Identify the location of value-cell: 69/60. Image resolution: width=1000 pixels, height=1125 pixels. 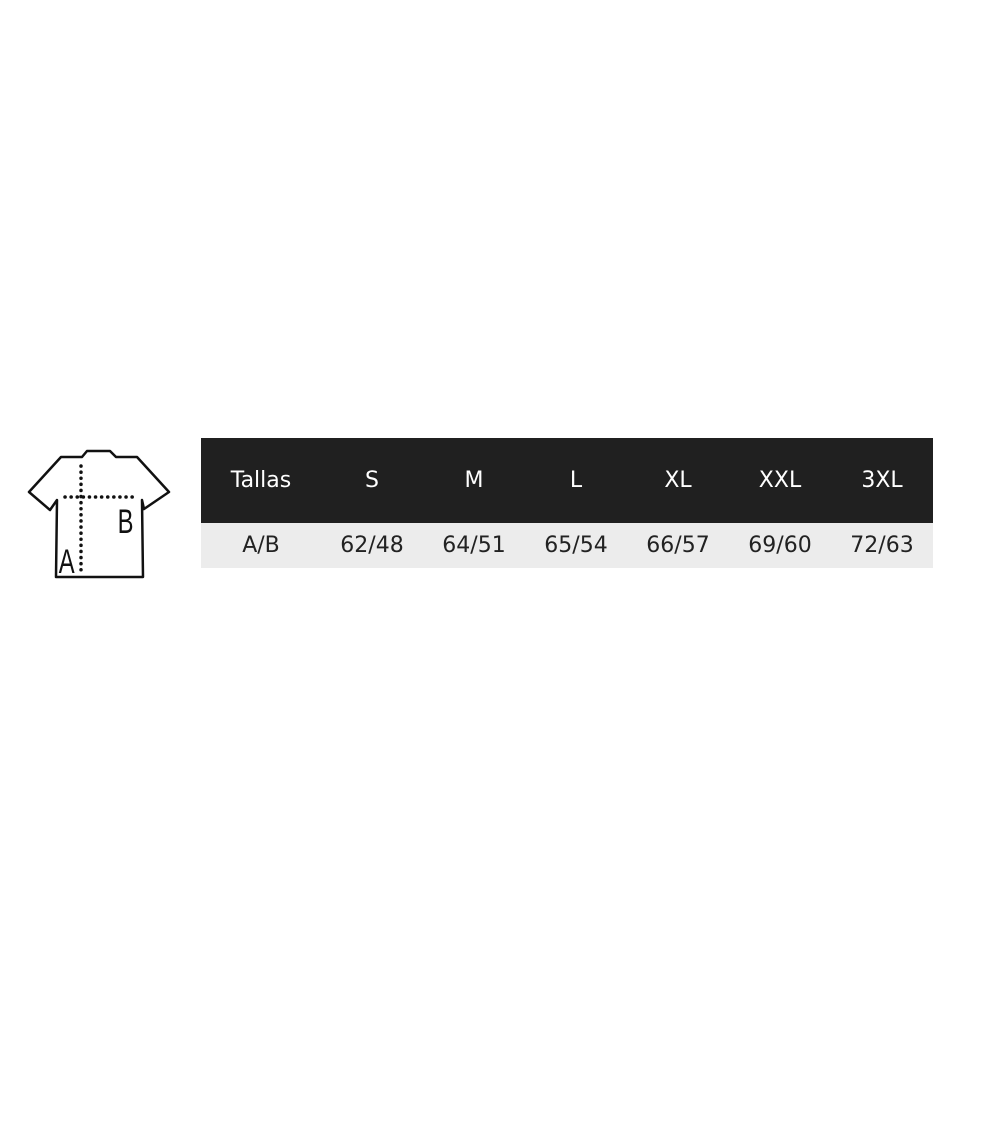
(780, 545).